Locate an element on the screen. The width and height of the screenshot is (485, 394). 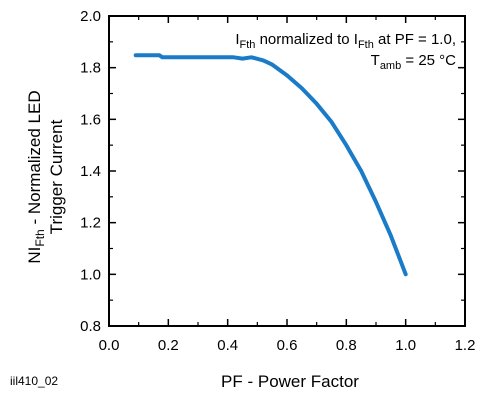
y-tick-label: 0.8 is located at coordinates (90, 326).